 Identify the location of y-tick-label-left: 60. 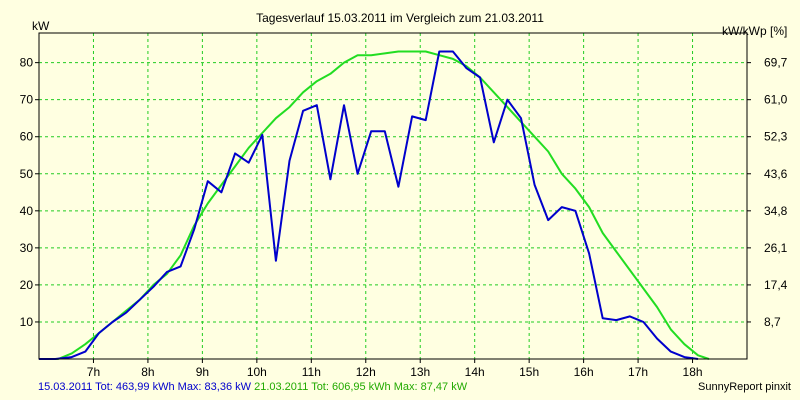
(27, 137).